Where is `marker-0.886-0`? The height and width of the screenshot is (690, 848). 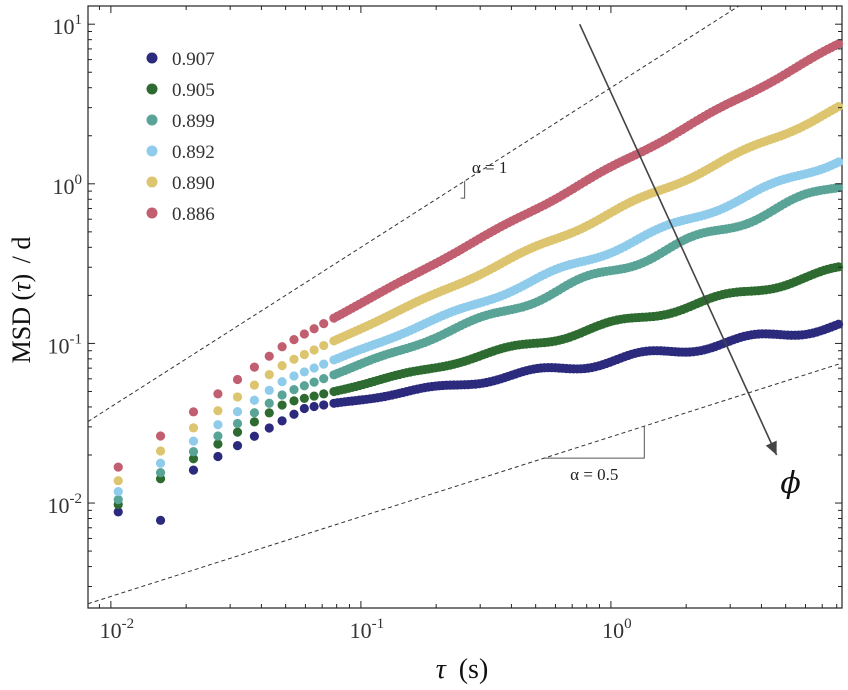
marker-0.886-0 is located at coordinates (118, 467).